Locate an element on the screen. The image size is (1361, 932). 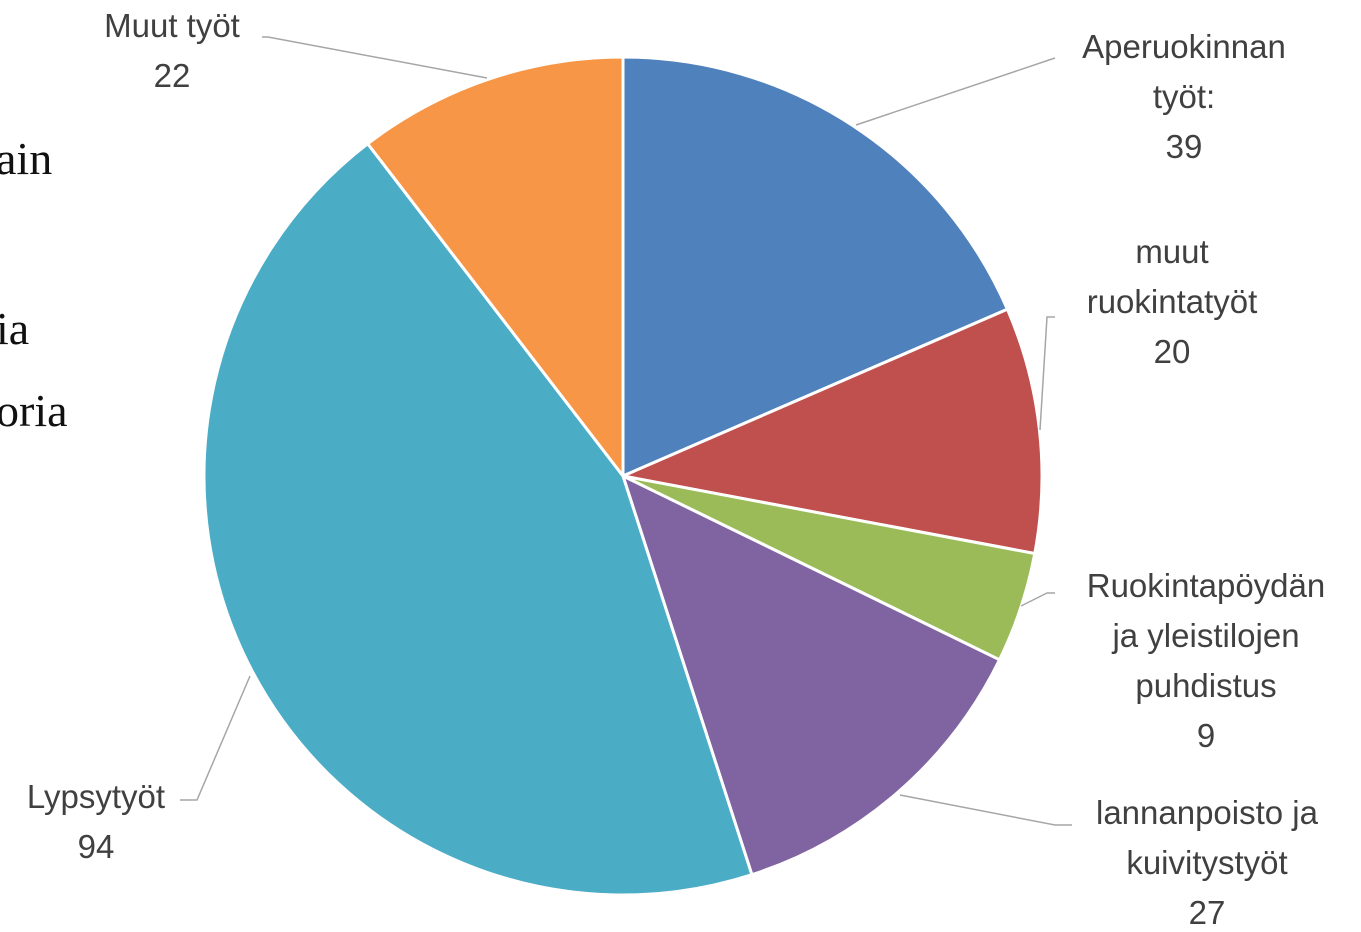
slice-category-label: työt: is located at coordinates (1184, 96).